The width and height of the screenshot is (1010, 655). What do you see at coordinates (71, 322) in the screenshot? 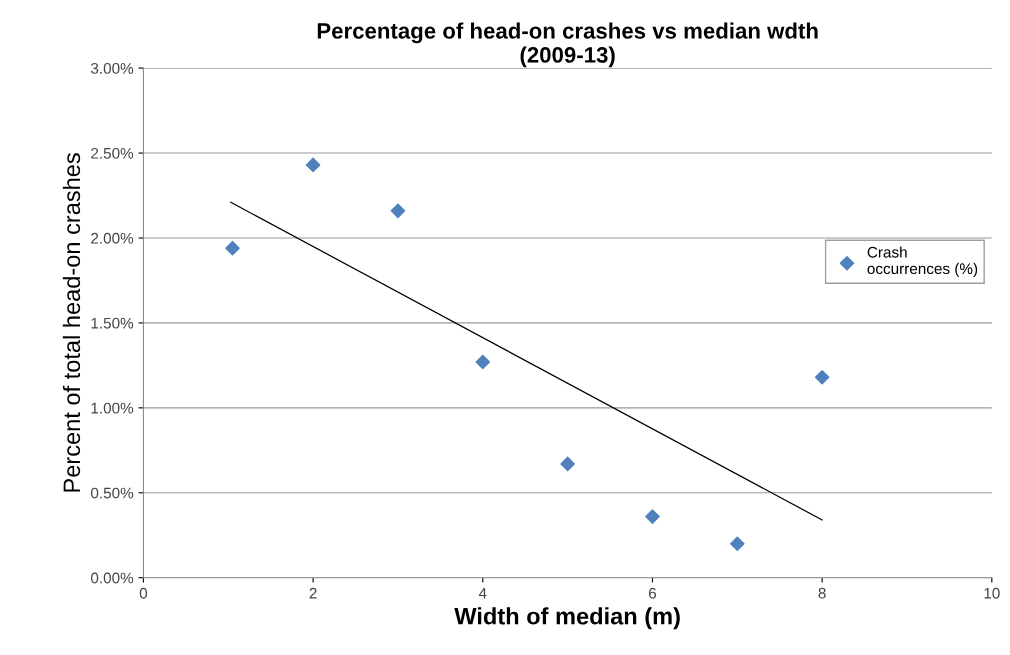
I see `y-axis-title: Percent of total head-on crashes` at bounding box center [71, 322].